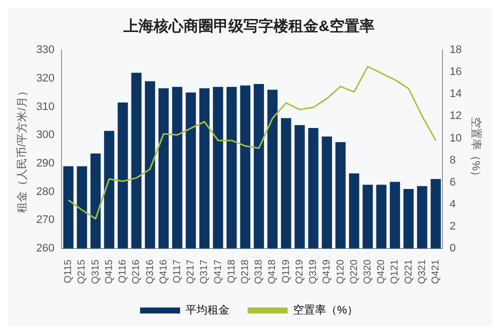  I want to click on x-tick-label: Q417, so click(218, 271).